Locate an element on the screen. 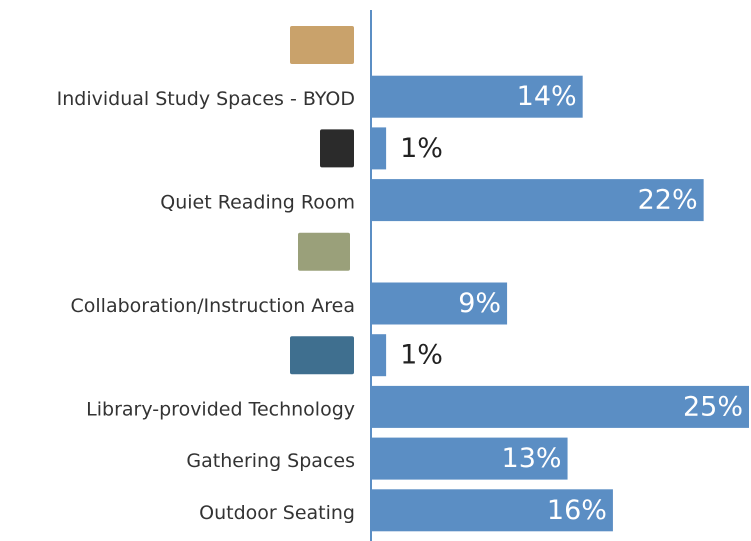  data-label: 13% is located at coordinates (532, 458).